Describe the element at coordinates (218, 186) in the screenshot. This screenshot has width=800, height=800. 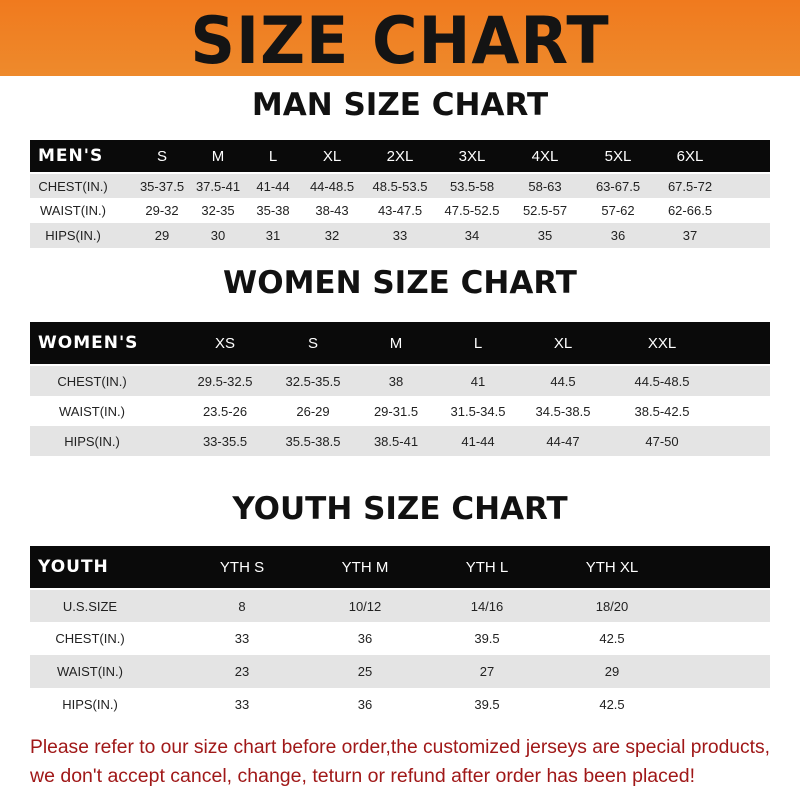
I see `measurement-cell: 37.5-41` at that location.